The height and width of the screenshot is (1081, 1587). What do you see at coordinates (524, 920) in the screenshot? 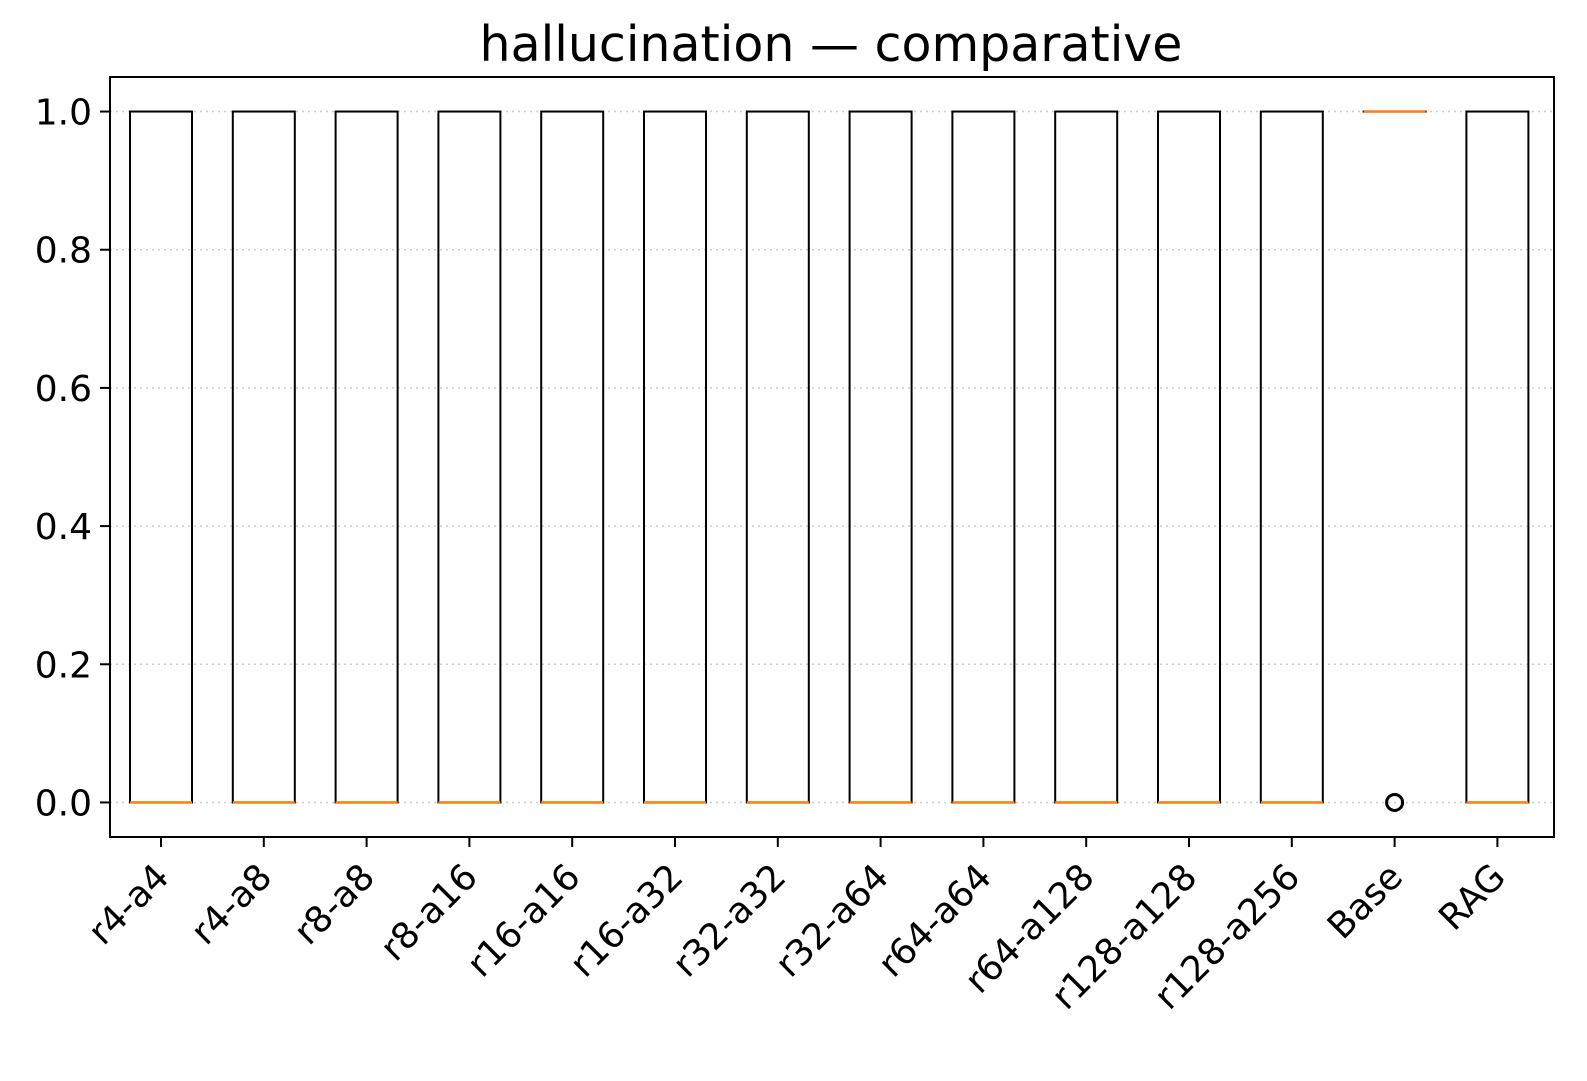
I see `x-tick-label: r16-a16` at bounding box center [524, 920].